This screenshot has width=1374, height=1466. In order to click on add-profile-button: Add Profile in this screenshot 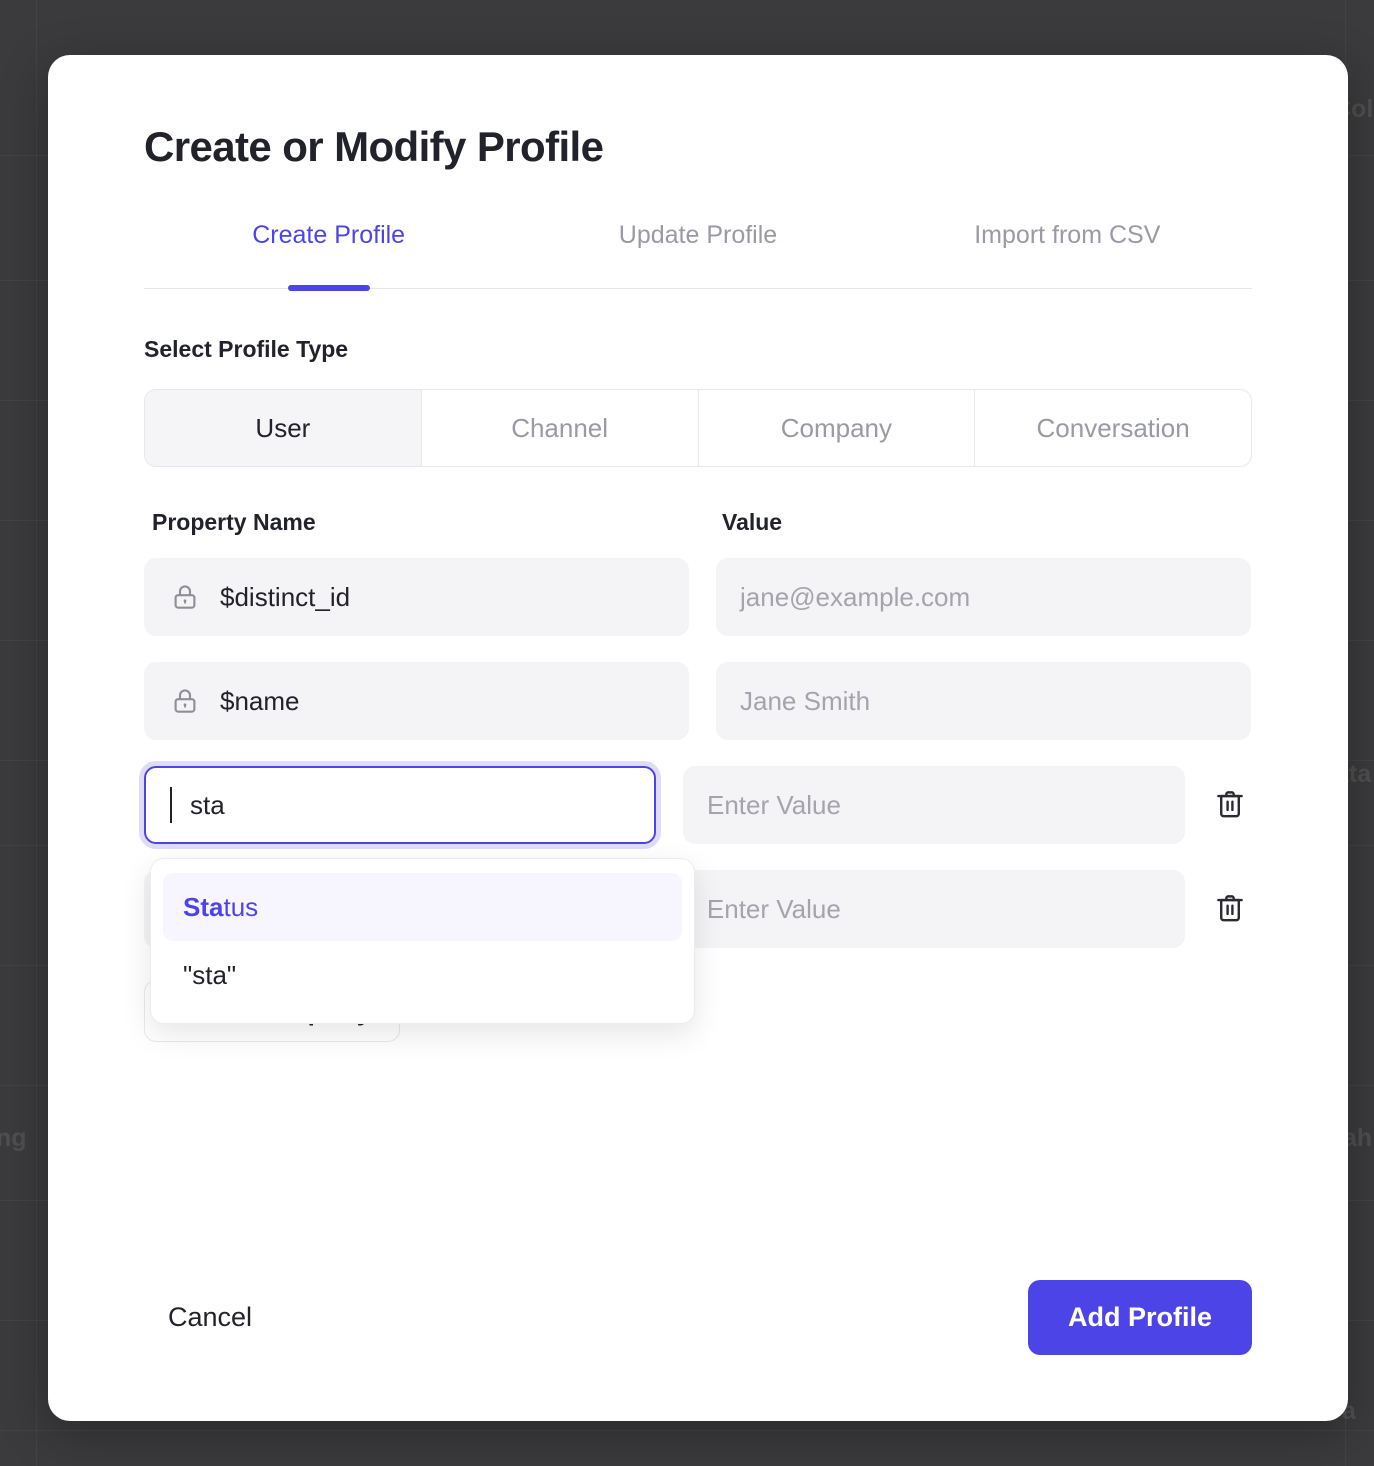, I will do `click(1139, 1317)`.